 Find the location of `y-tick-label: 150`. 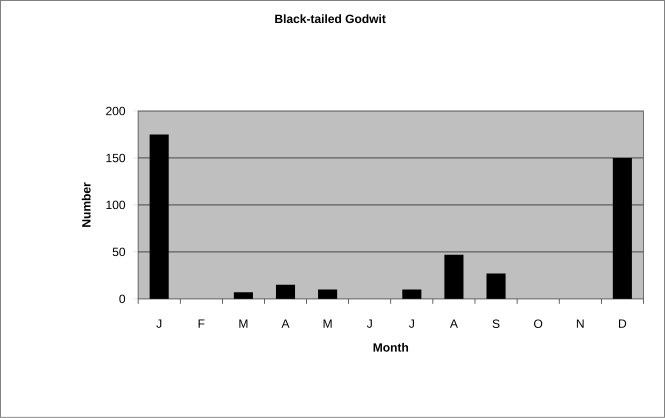

y-tick-label: 150 is located at coordinates (116, 158).